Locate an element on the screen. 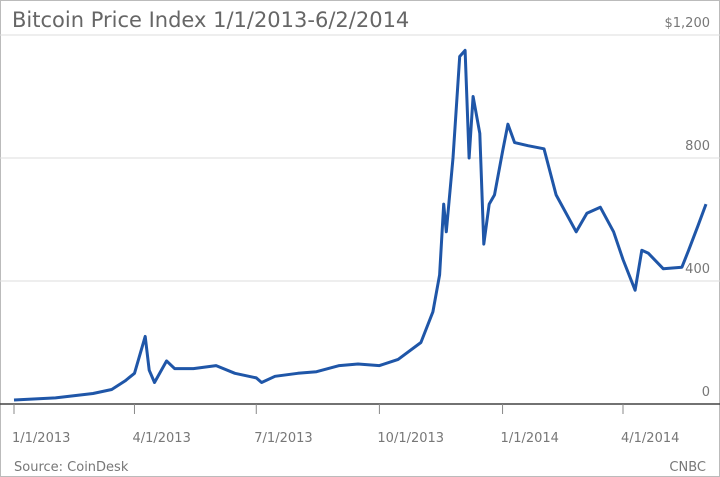 This screenshot has height=477, width=720. source: Source: CoinDesk is located at coordinates (71, 467).